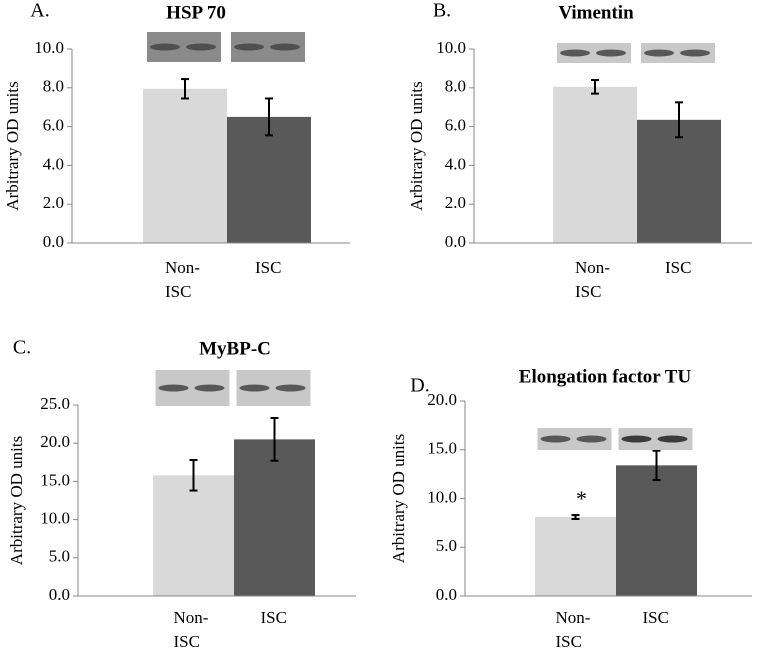 This screenshot has height=648, width=784. What do you see at coordinates (419, 386) in the screenshot?
I see `panel-label: D.` at bounding box center [419, 386].